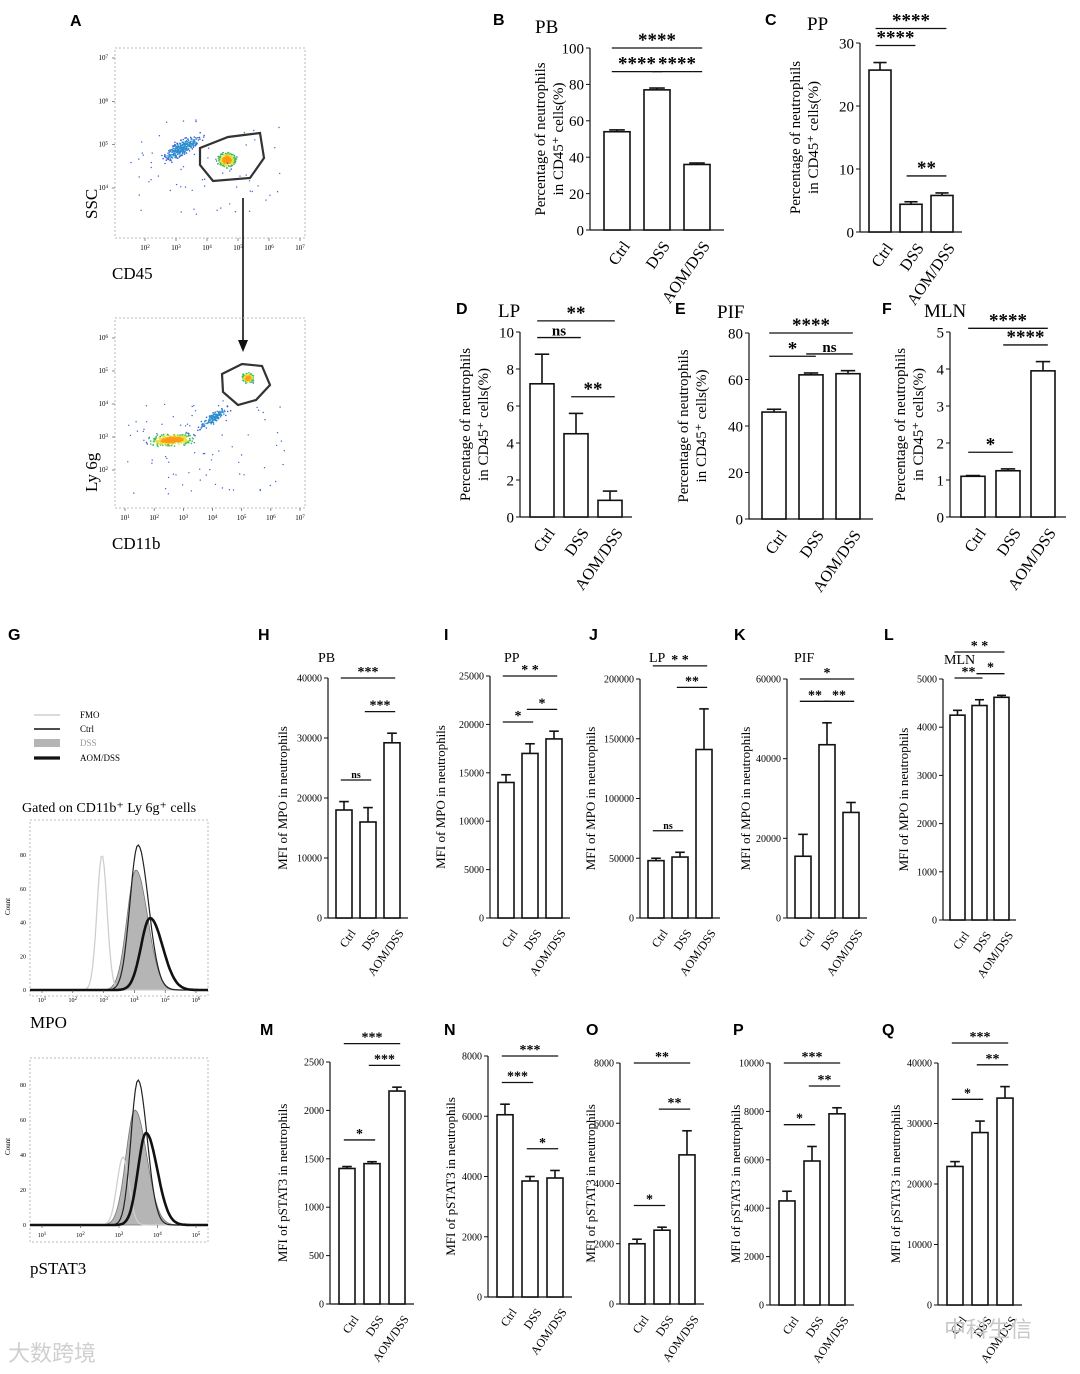  I want to click on panel-letter: D, so click(462, 309).